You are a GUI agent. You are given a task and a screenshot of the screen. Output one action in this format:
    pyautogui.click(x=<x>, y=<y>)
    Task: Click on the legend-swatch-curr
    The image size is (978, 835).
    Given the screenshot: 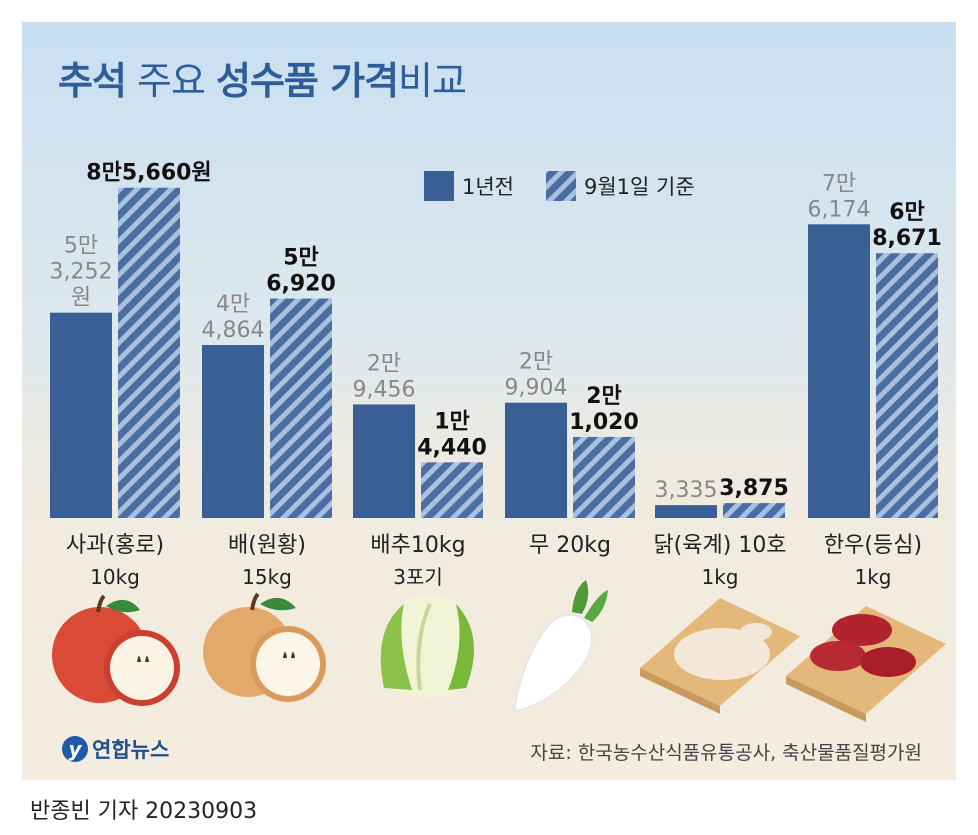 What is the action you would take?
    pyautogui.click(x=561, y=186)
    